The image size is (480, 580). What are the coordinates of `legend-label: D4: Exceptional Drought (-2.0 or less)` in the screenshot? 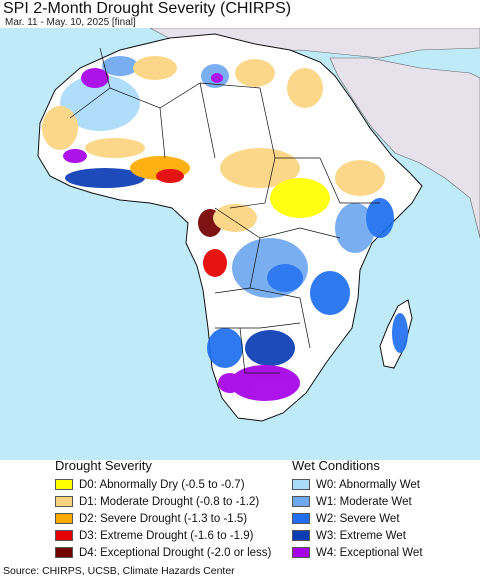 It's located at (175, 552).